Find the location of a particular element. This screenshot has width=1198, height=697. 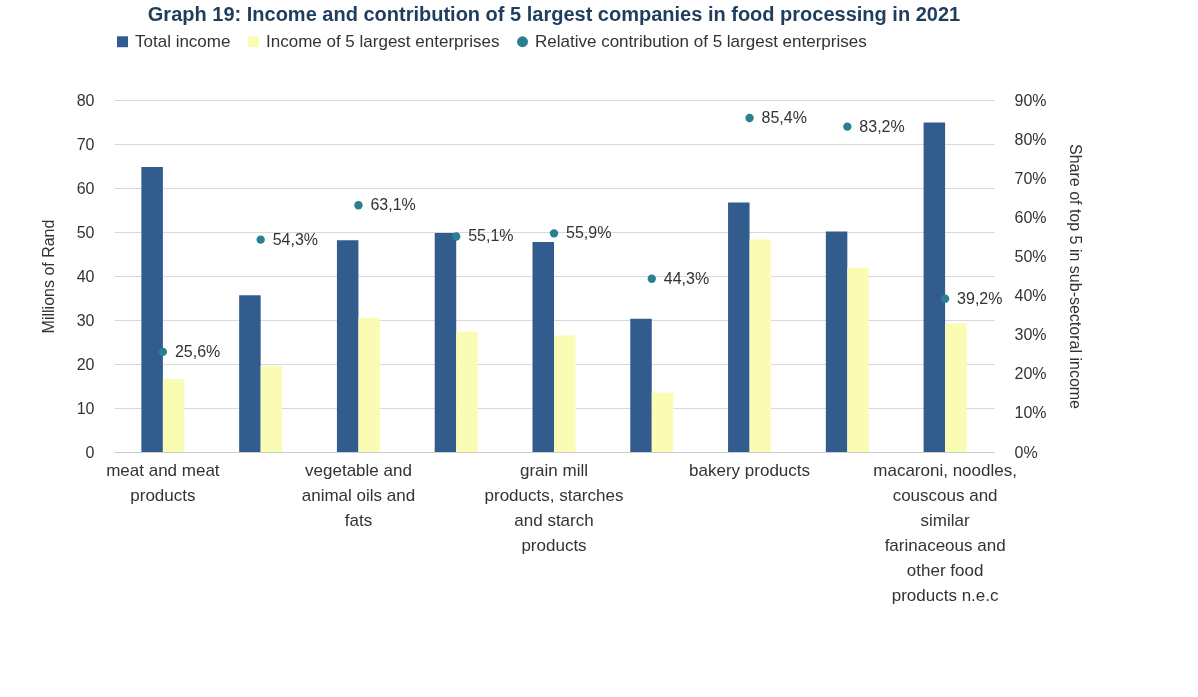

y-axis-title: Millions of Rand is located at coordinates (48, 276).